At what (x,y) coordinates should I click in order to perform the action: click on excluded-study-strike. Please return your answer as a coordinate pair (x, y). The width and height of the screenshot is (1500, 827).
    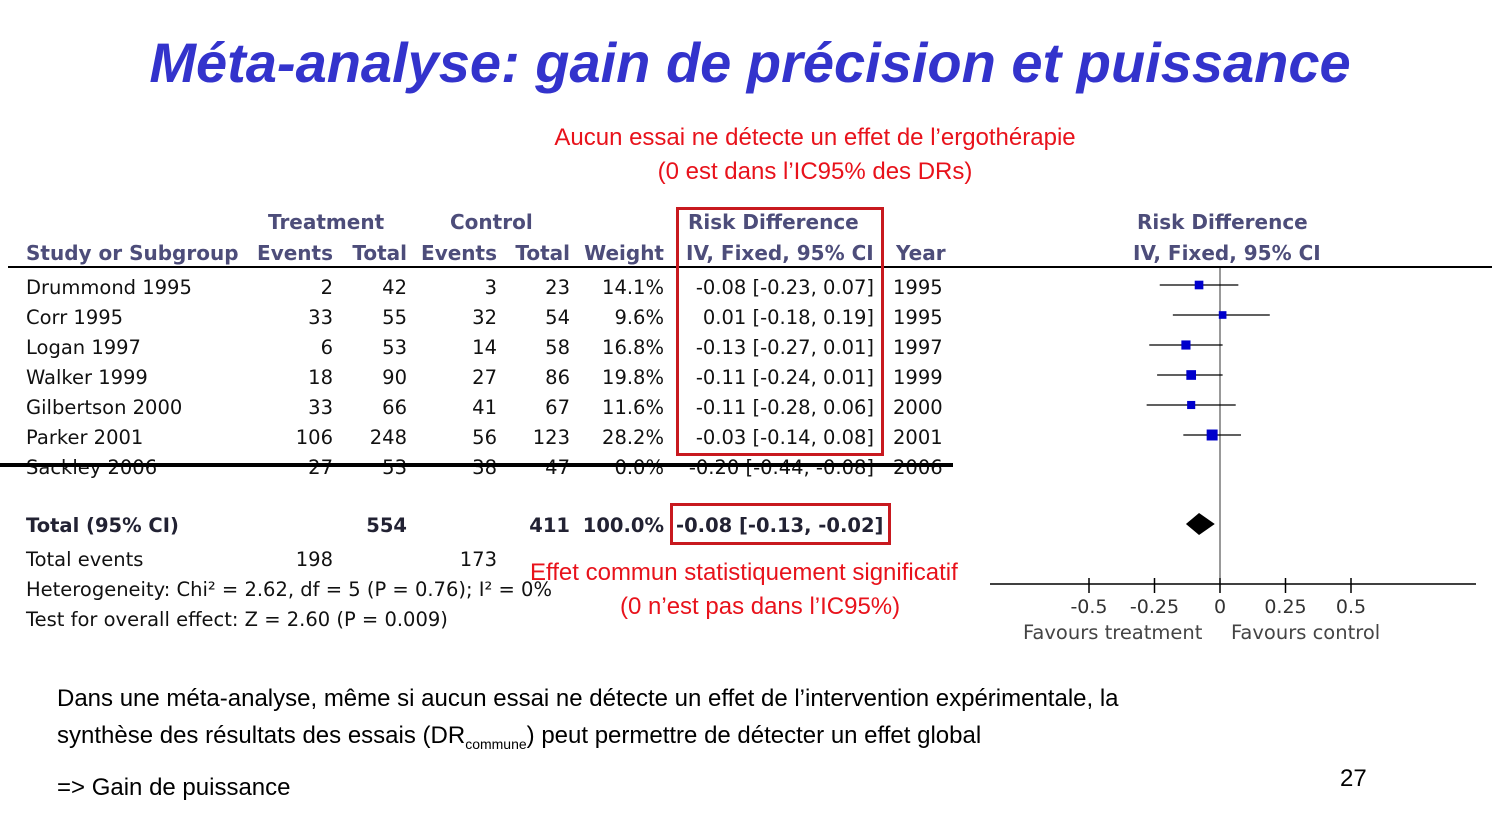
    Looking at the image, I should click on (476, 465).